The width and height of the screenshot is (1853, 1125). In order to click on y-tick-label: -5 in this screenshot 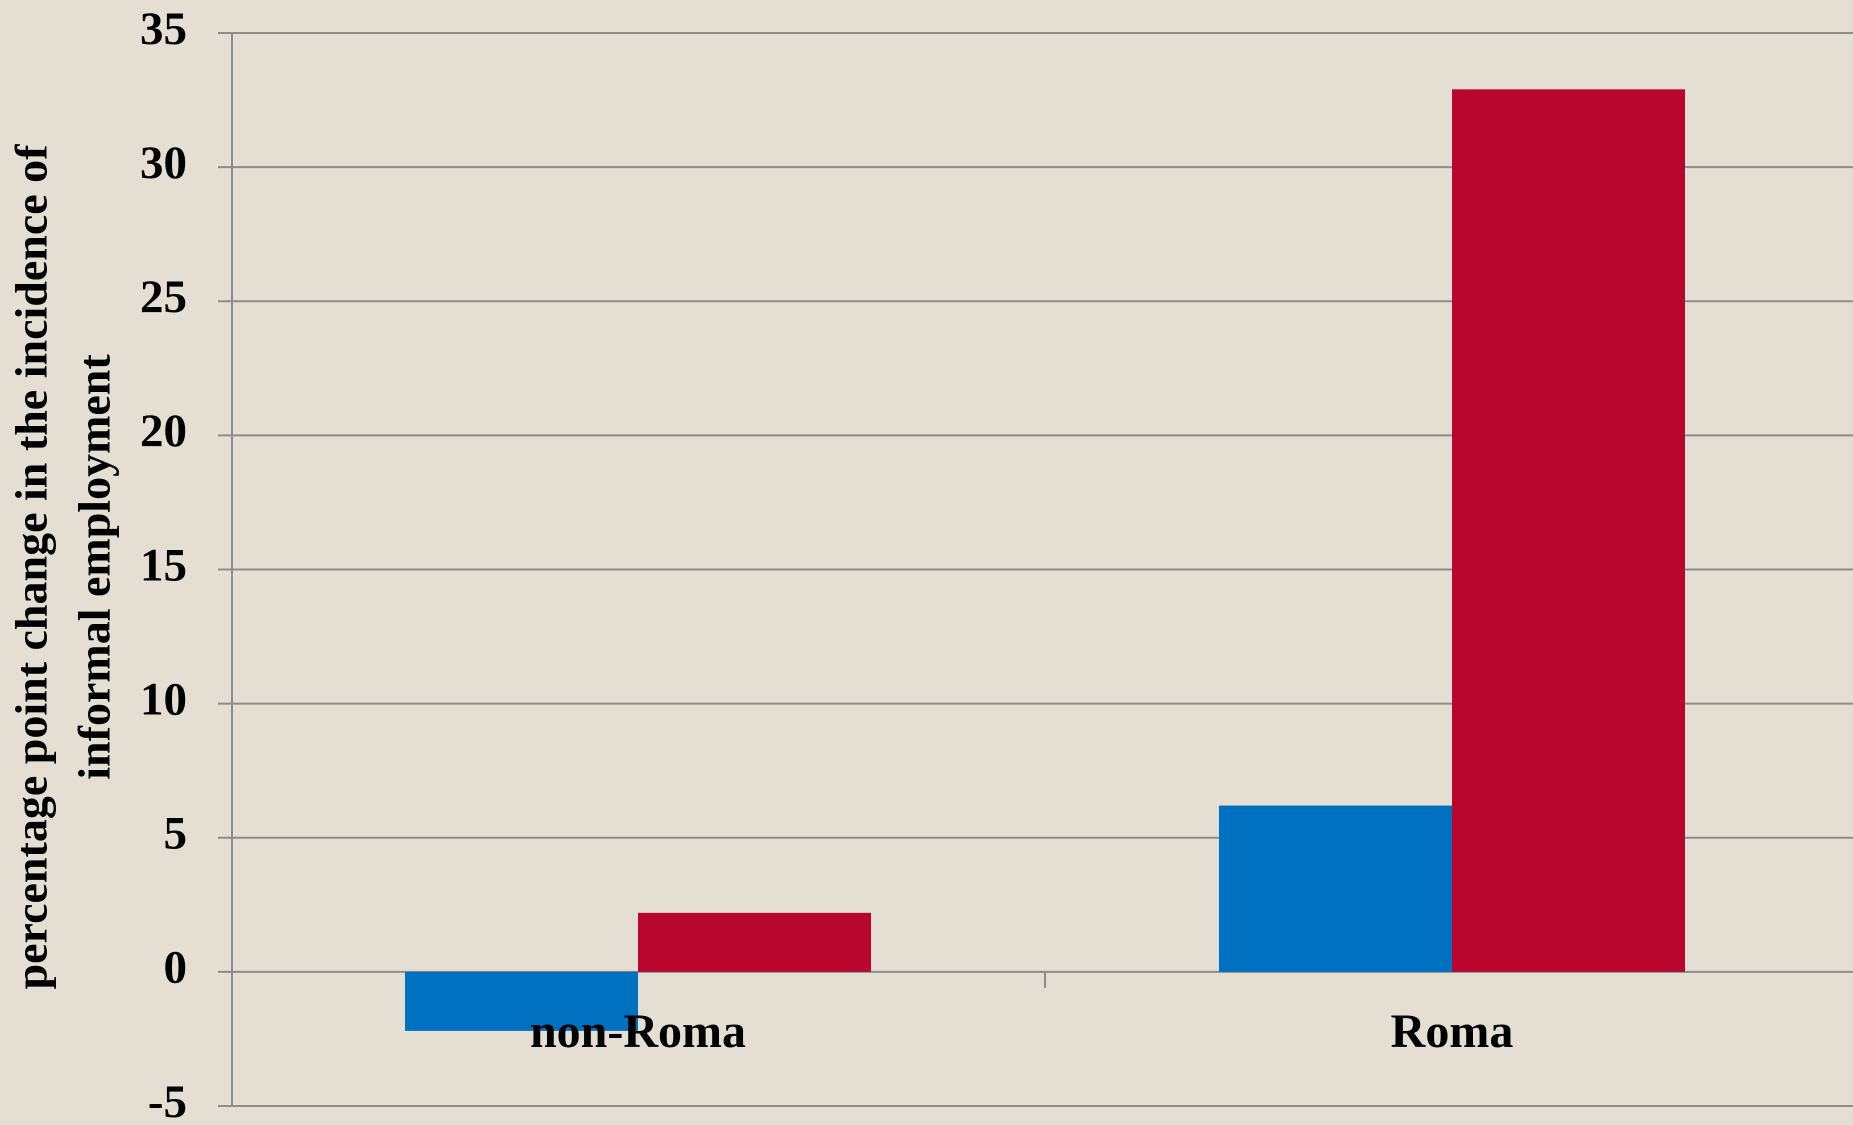, I will do `click(167, 1100)`.